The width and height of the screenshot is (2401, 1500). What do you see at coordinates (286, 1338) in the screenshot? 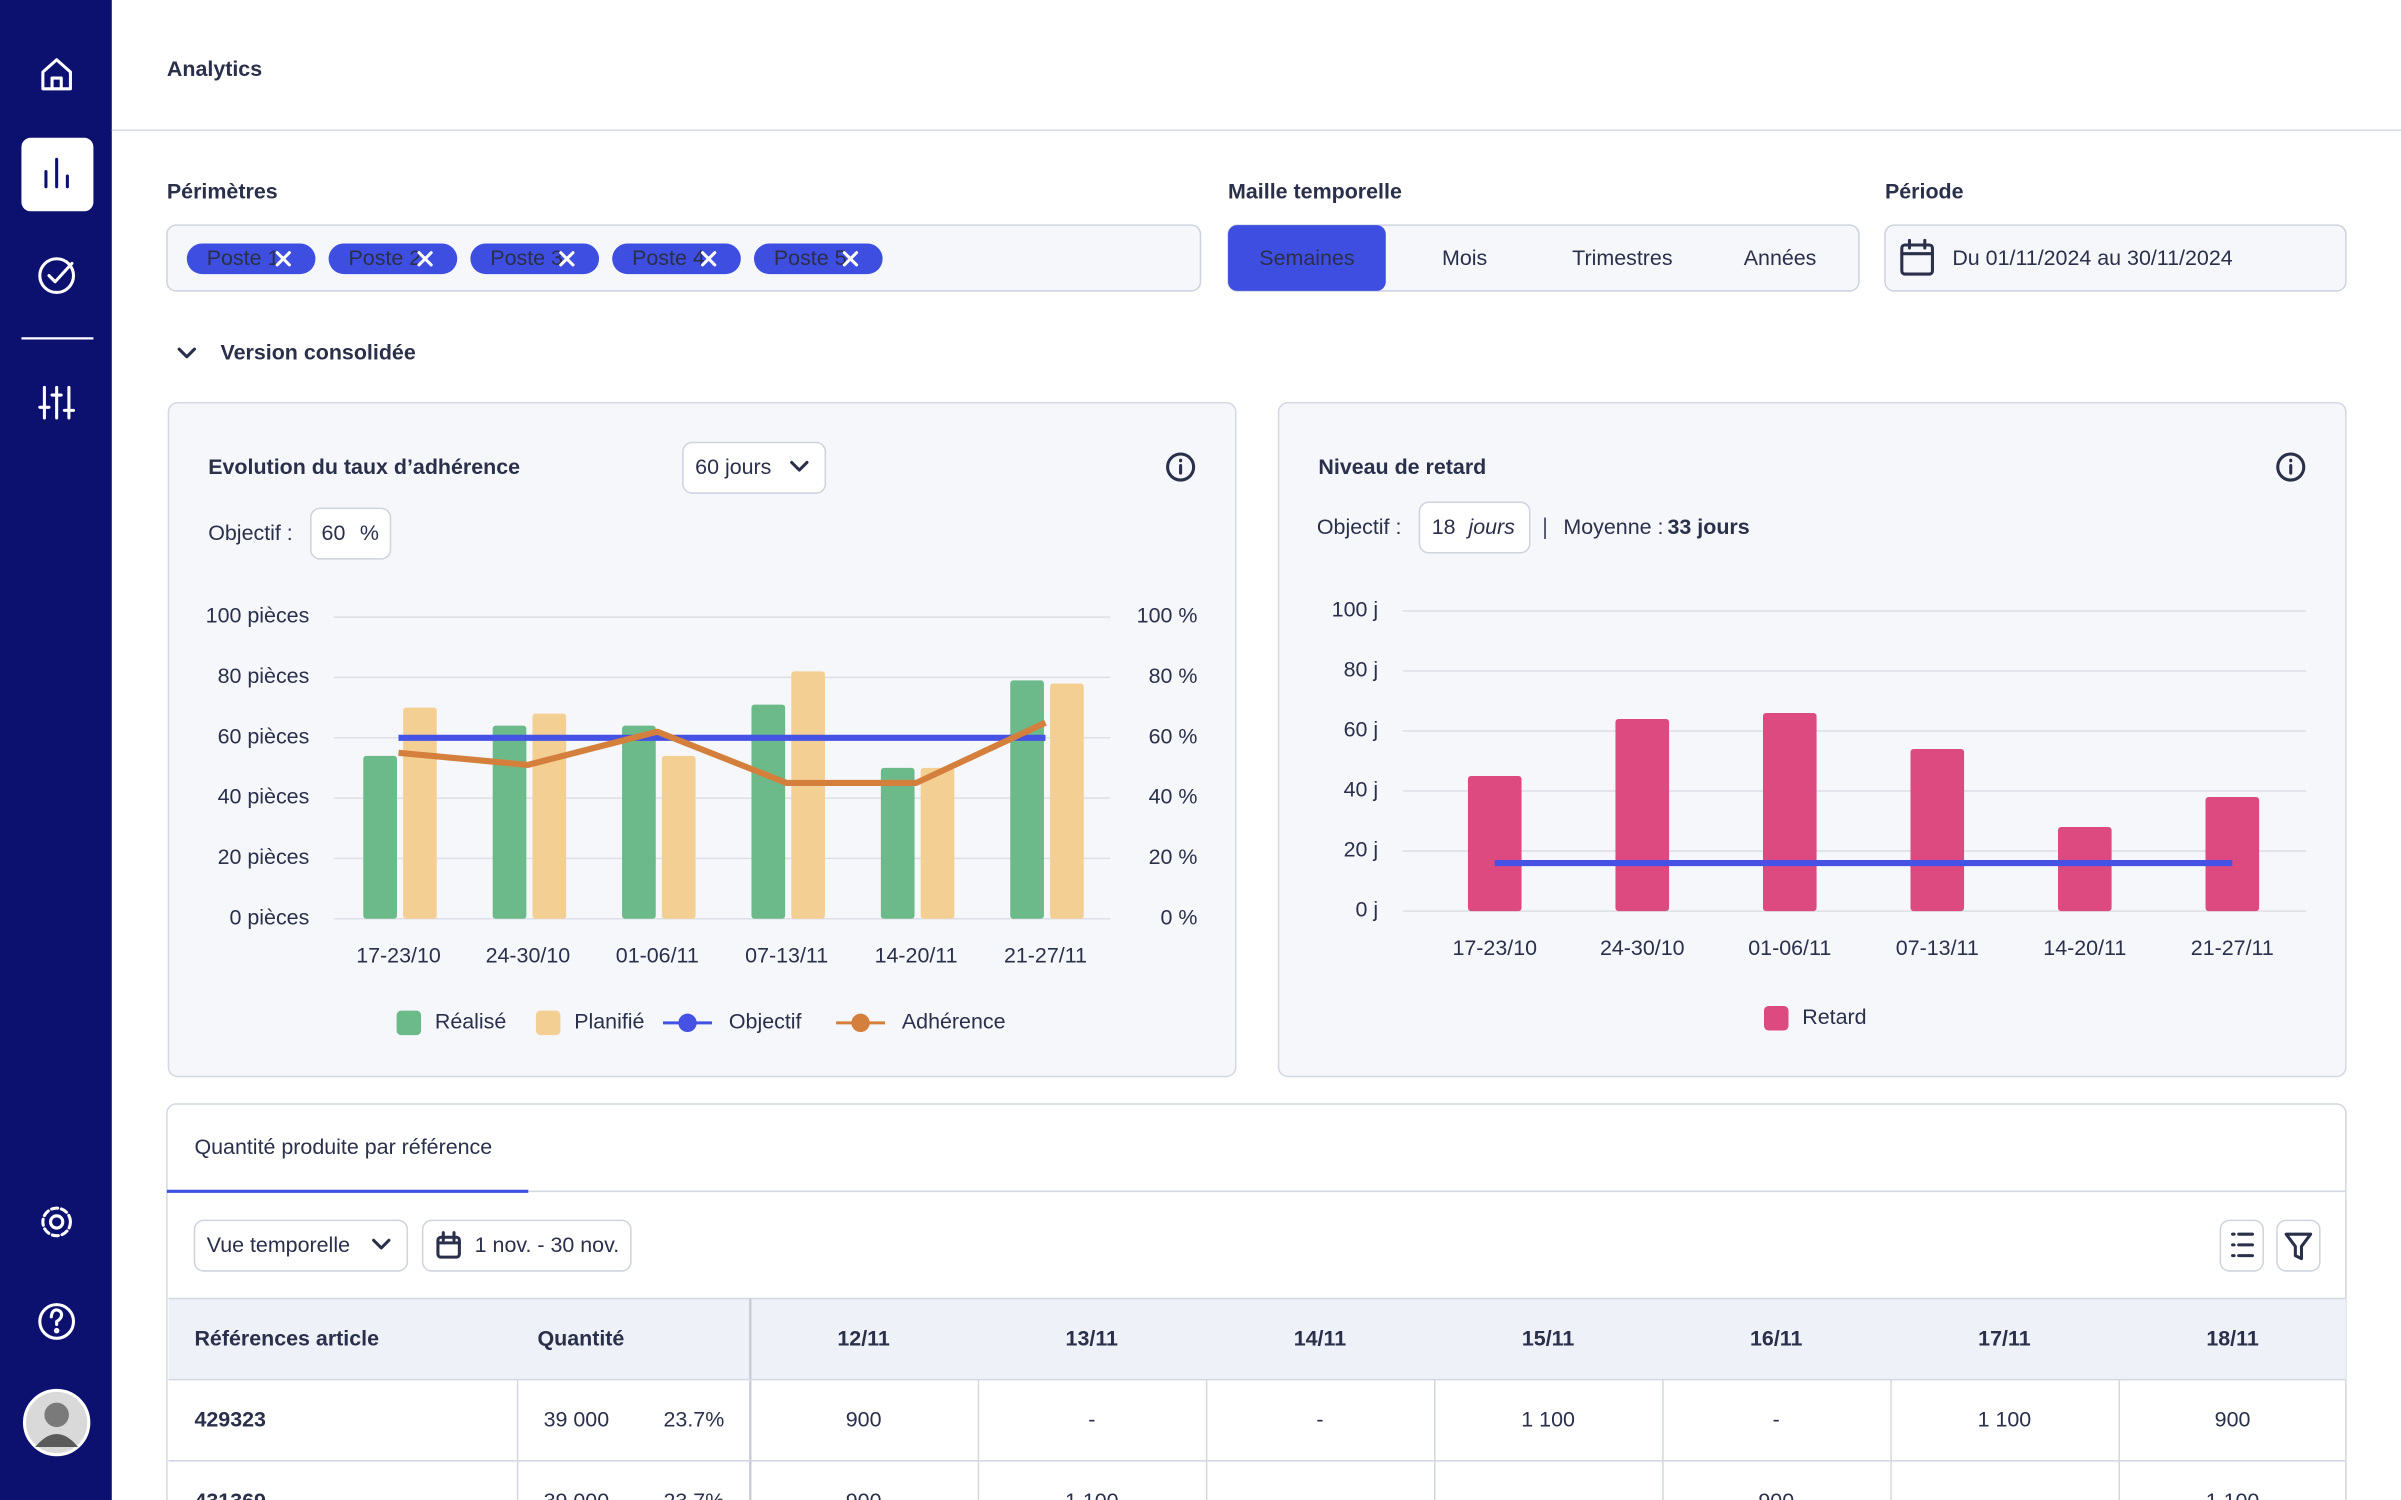
I see `column-header: Références article` at bounding box center [286, 1338].